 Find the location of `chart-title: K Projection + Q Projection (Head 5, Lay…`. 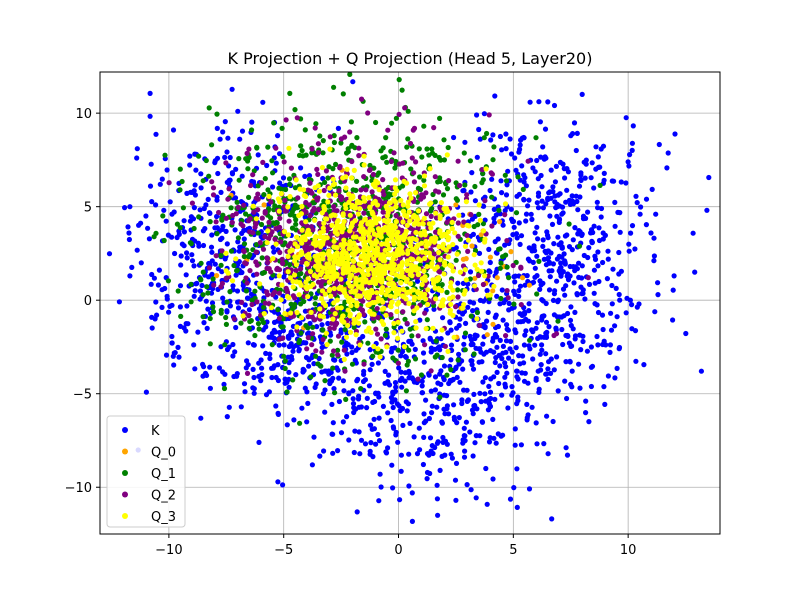

chart-title: K Projection + Q Projection (Head 5, Lay… is located at coordinates (410, 58).